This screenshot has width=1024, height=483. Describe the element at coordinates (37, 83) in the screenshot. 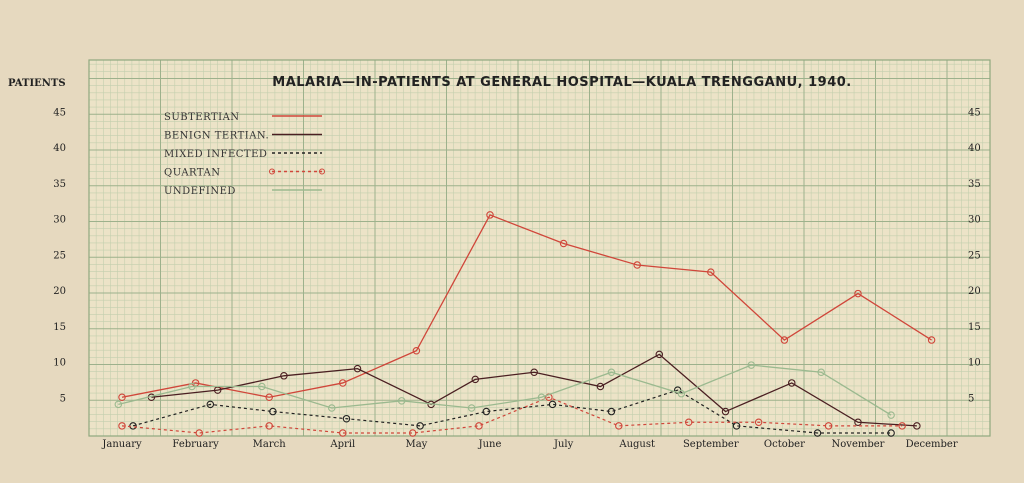

I see `y-axis-label: PATIENTS` at that location.